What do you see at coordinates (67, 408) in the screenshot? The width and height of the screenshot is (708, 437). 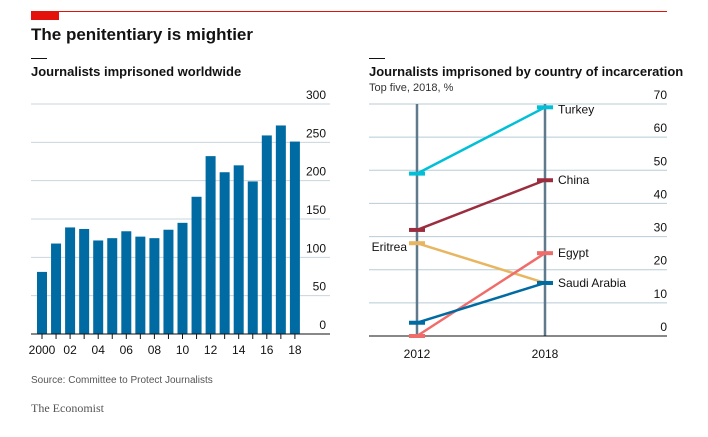 I see `brand-logo-text: The Economist` at bounding box center [67, 408].